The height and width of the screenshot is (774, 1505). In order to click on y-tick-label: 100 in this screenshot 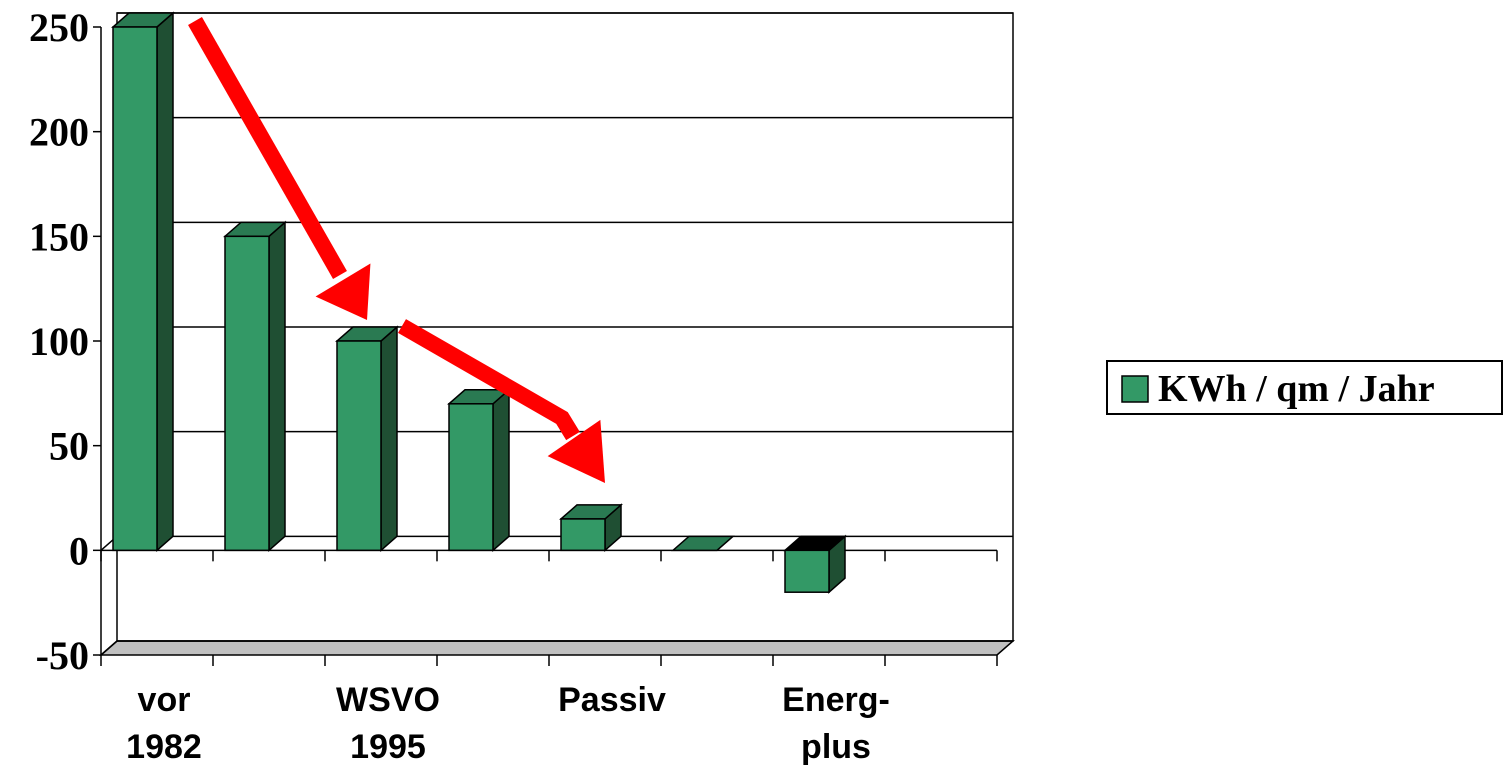, I will do `click(59, 341)`.